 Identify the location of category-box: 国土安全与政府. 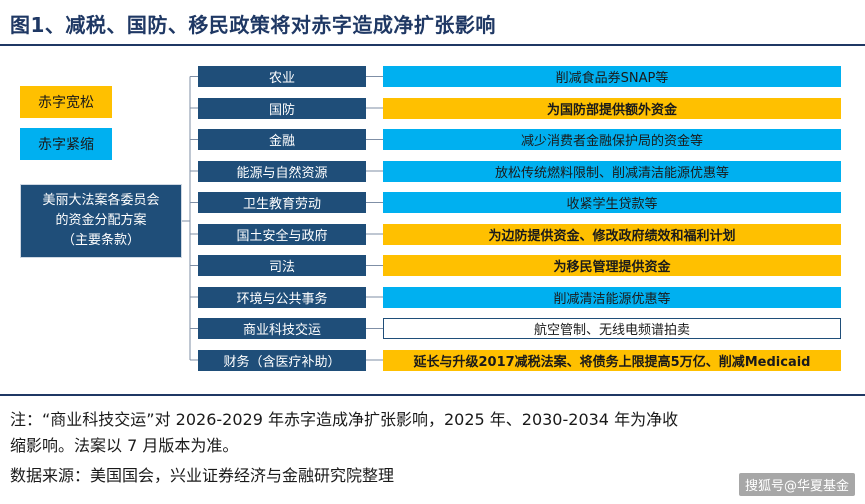
(282, 234).